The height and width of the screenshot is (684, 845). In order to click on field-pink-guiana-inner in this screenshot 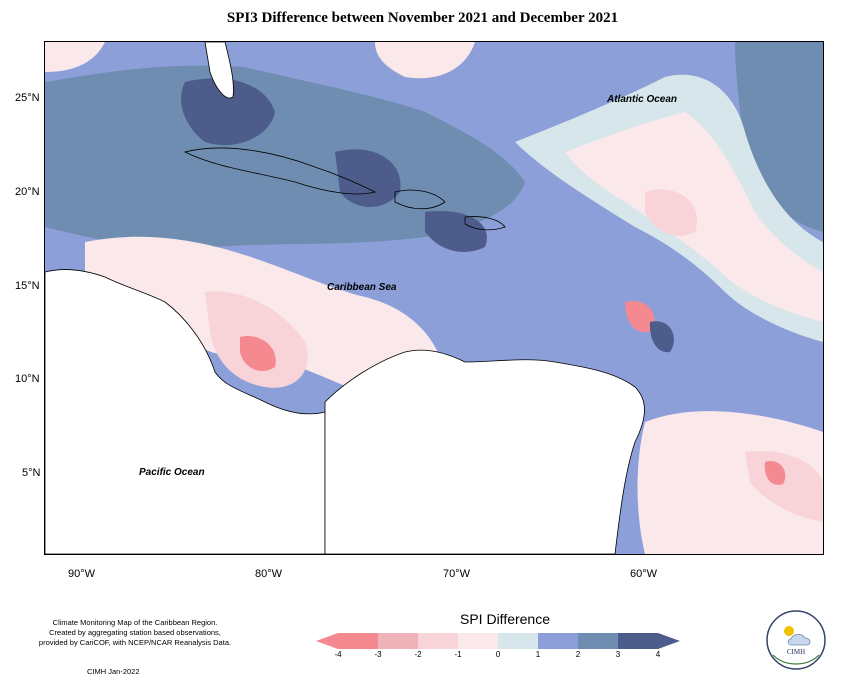, I will do `click(784, 486)`.